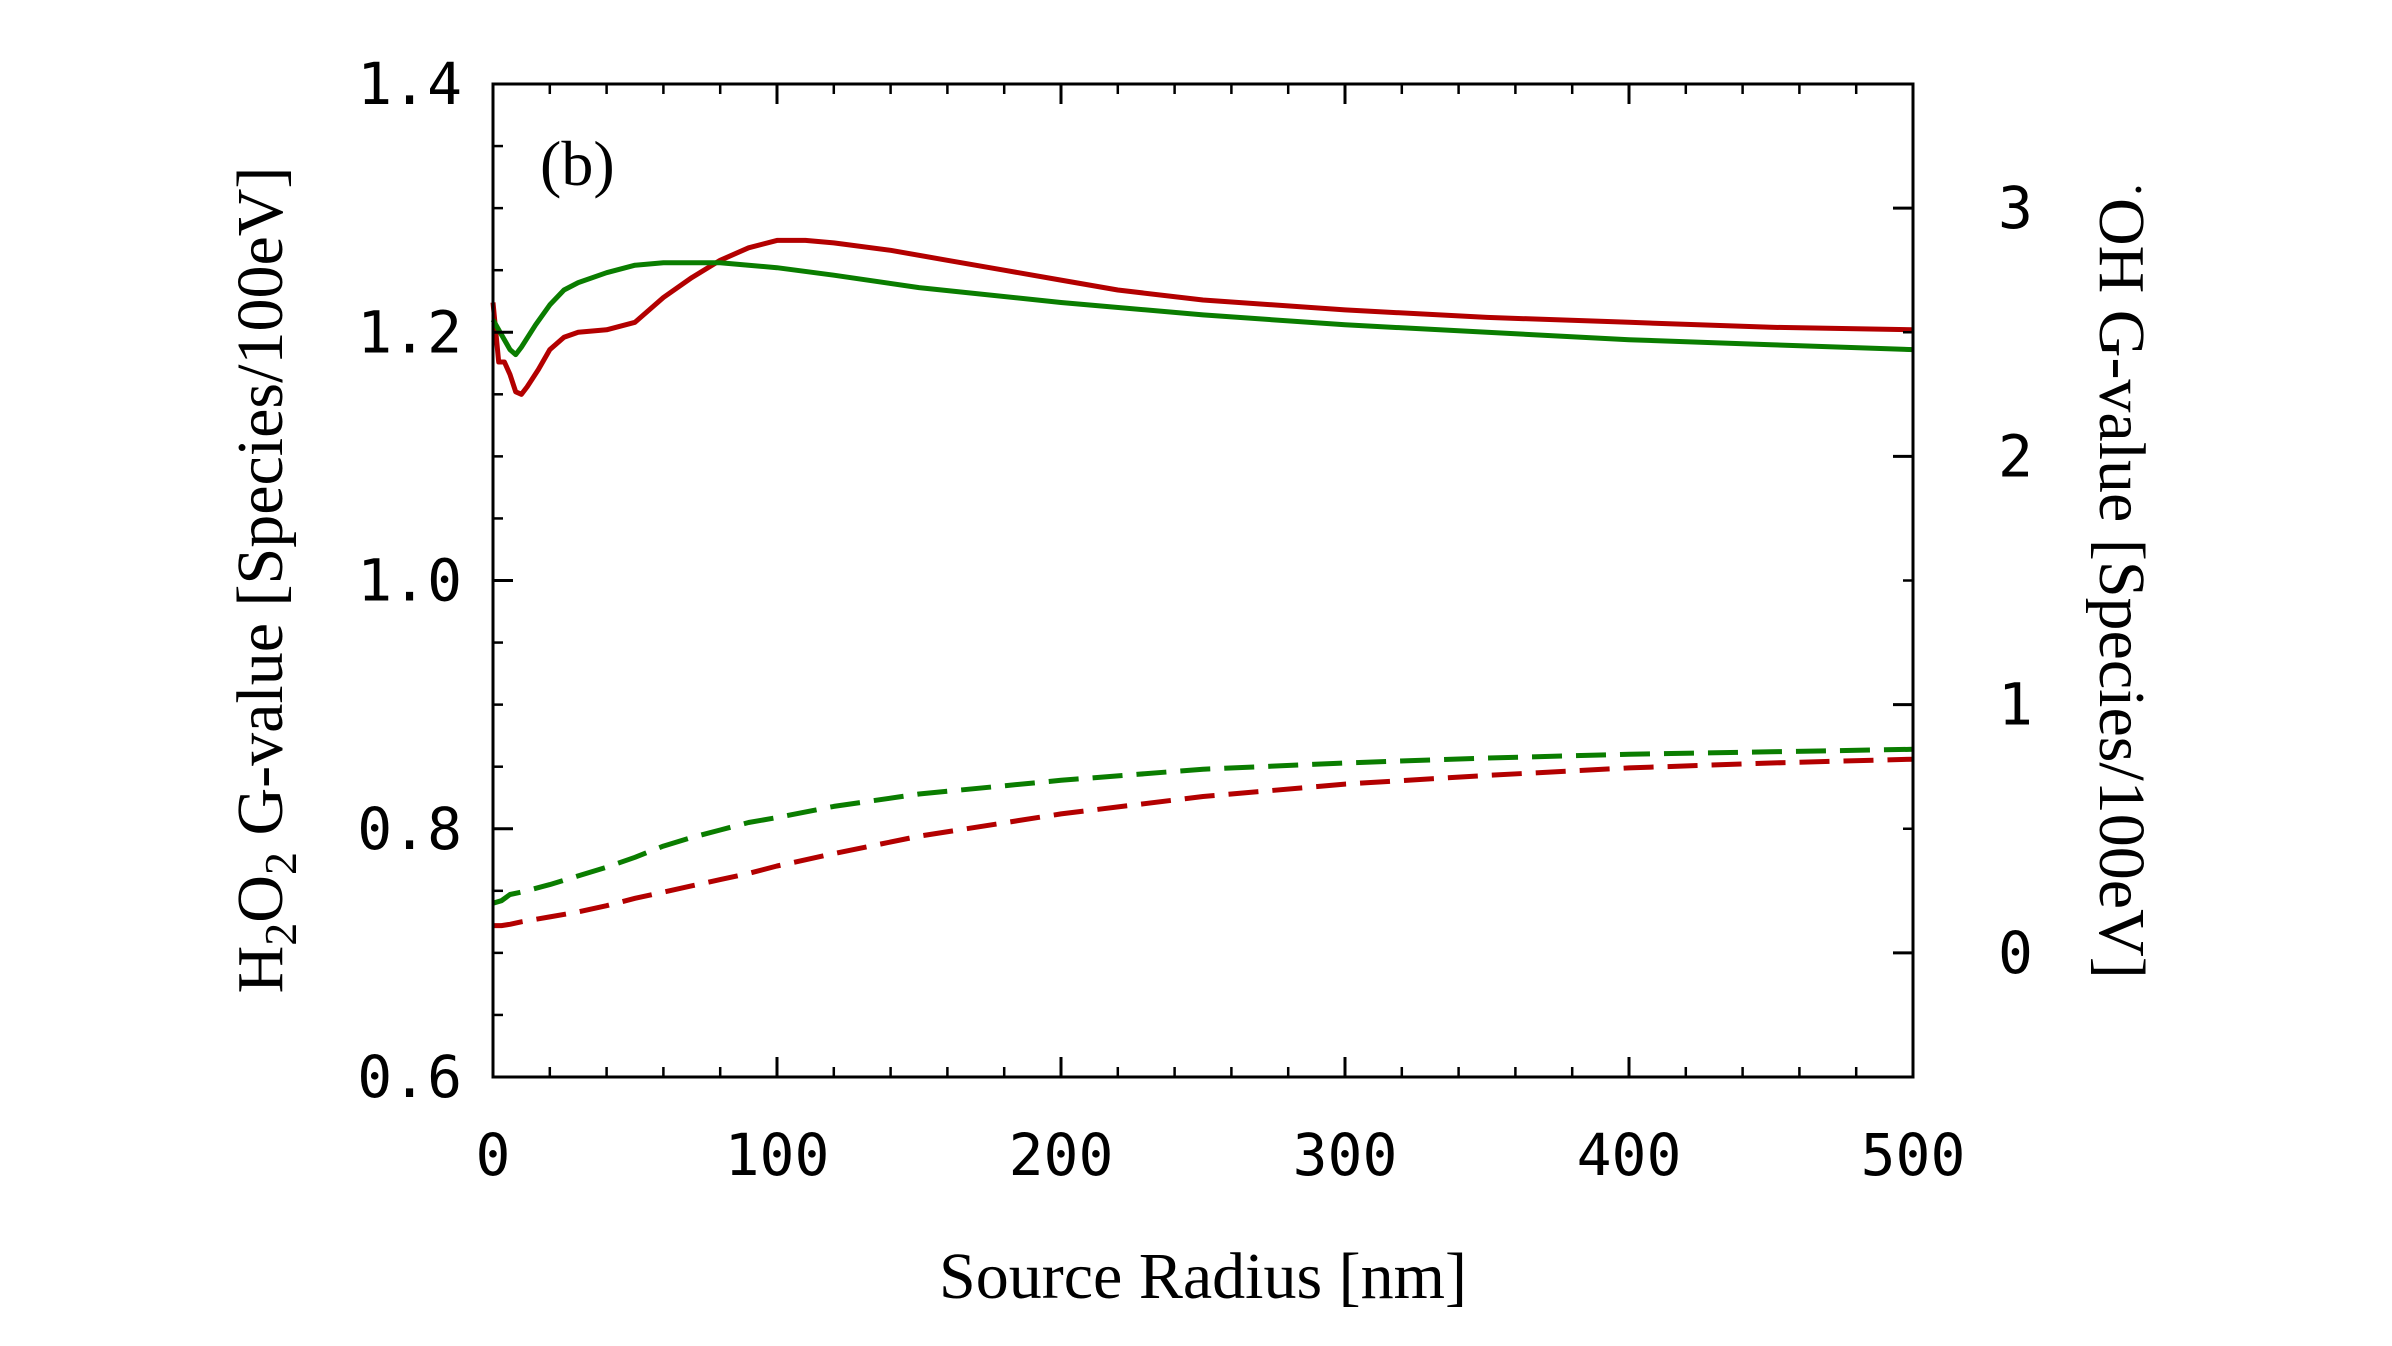 This screenshot has width=2392, height=1346. I want to click on y-right-tick-labels: 0 1 2 3, so click(2015, 580).